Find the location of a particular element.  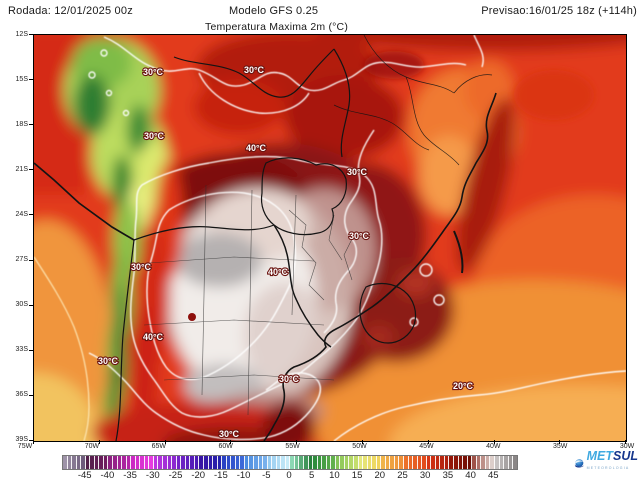

colorbar-tick-label: 45 is located at coordinates (493, 475).